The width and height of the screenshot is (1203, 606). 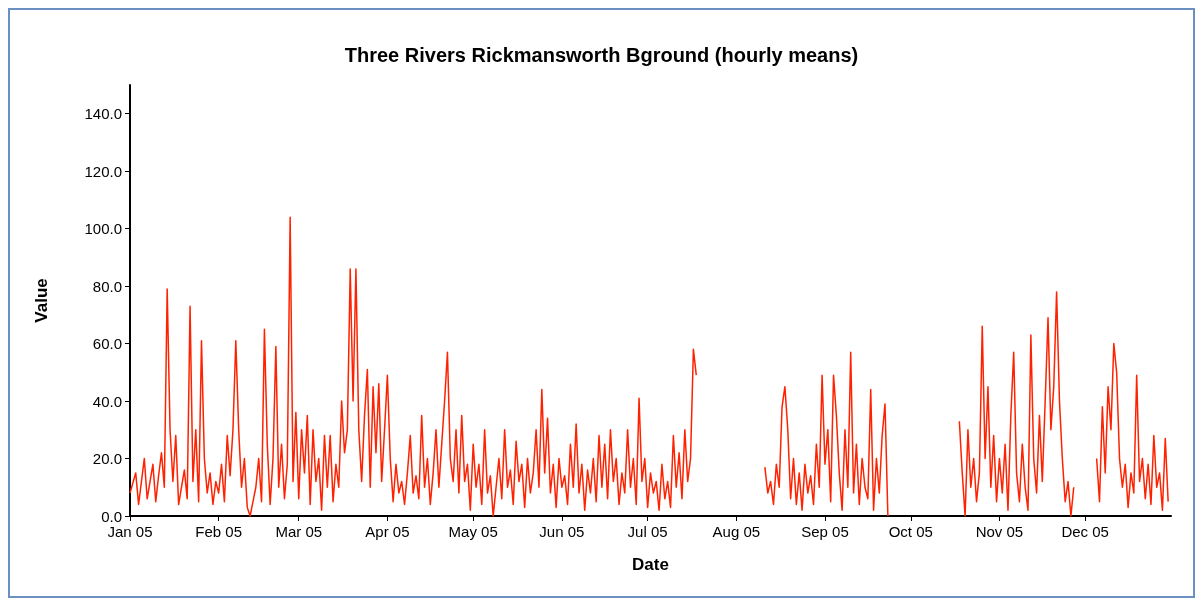 I want to click on y-tick-label: 80.0, so click(x=107, y=286).